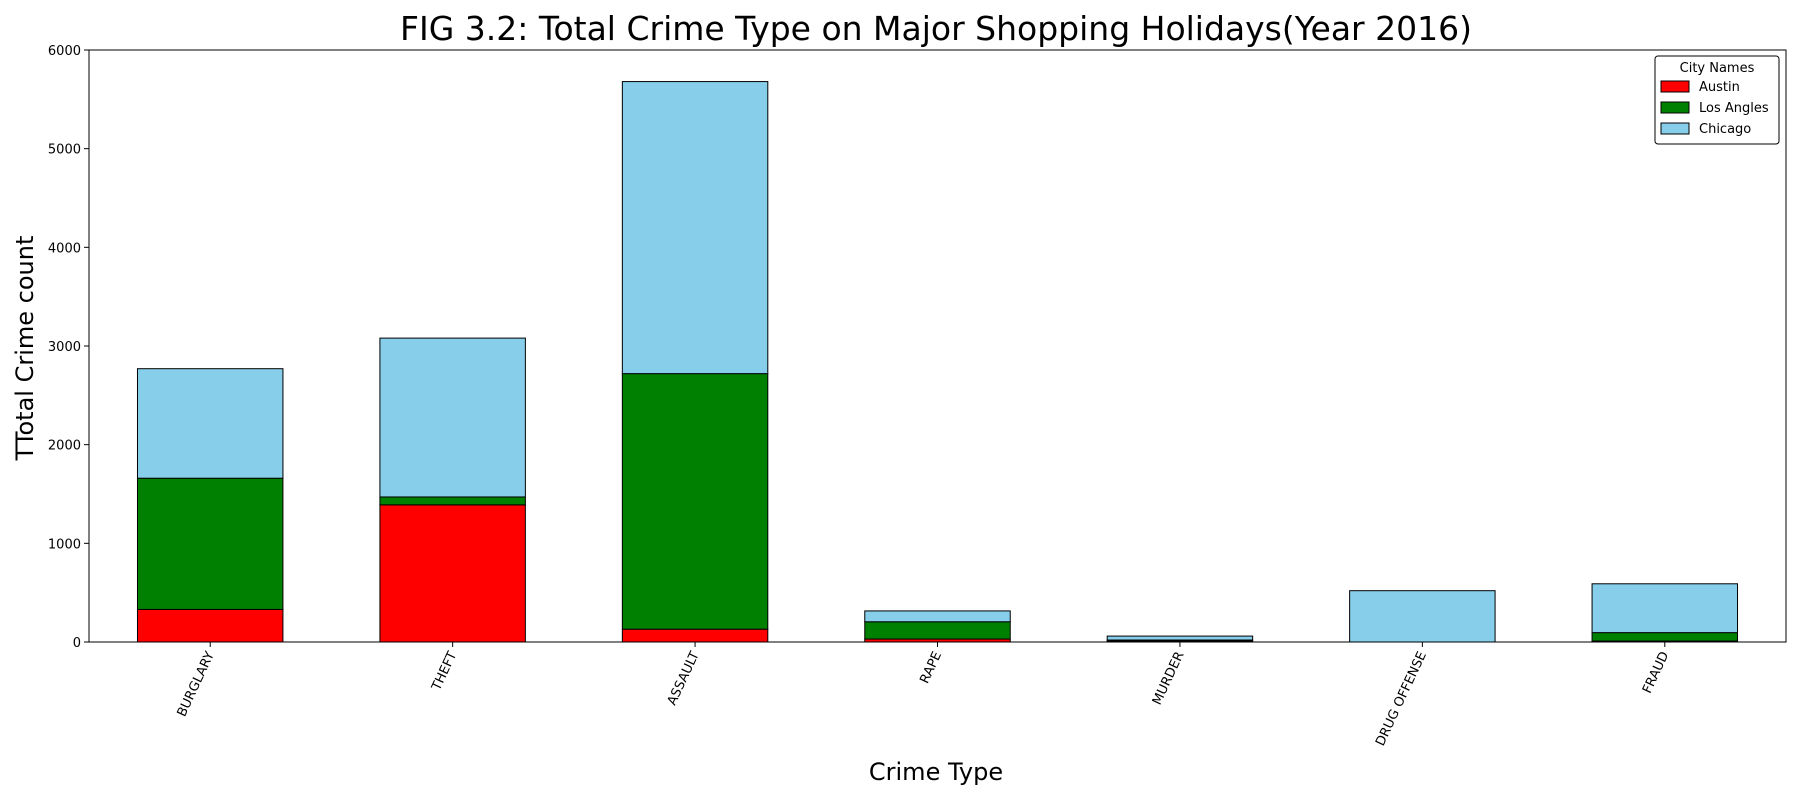  What do you see at coordinates (684, 678) in the screenshot?
I see `x-tick-label-assault: ASSAULT` at bounding box center [684, 678].